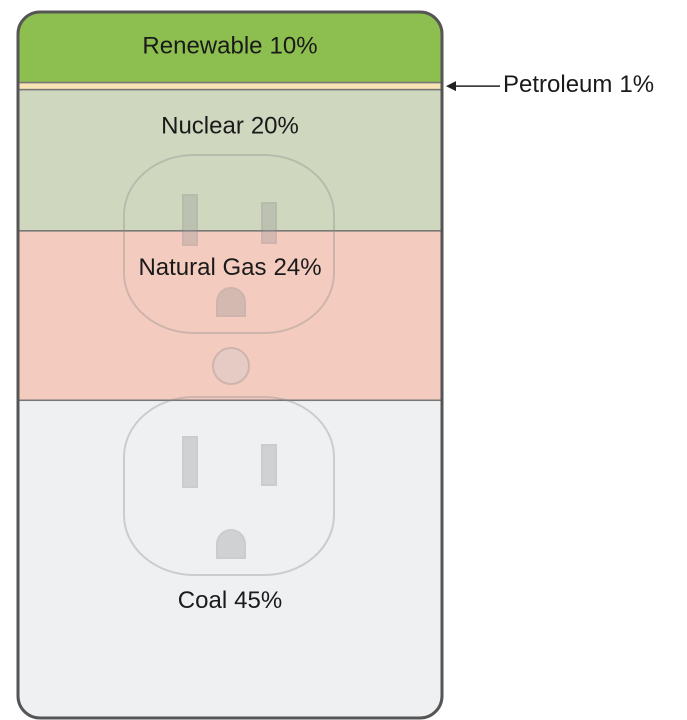 Image resolution: width=687 pixels, height=720 pixels. What do you see at coordinates (202, 600) in the screenshot?
I see `category-name: Coal` at bounding box center [202, 600].